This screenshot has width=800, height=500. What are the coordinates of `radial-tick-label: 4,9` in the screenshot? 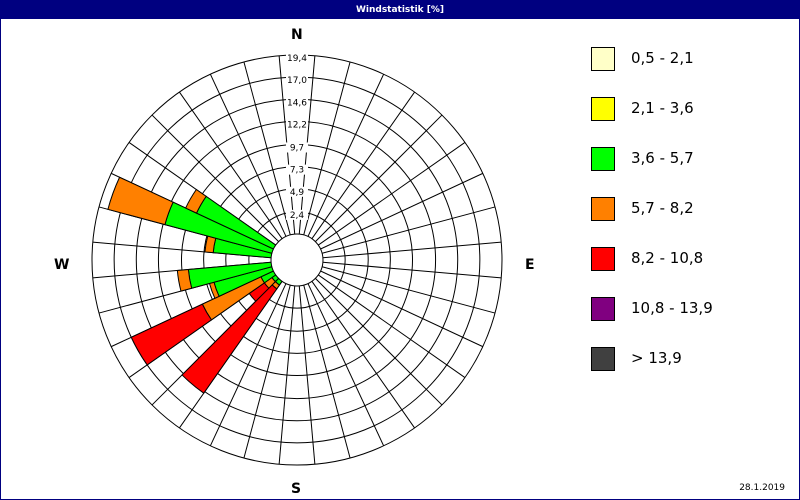 It's located at (297, 193).